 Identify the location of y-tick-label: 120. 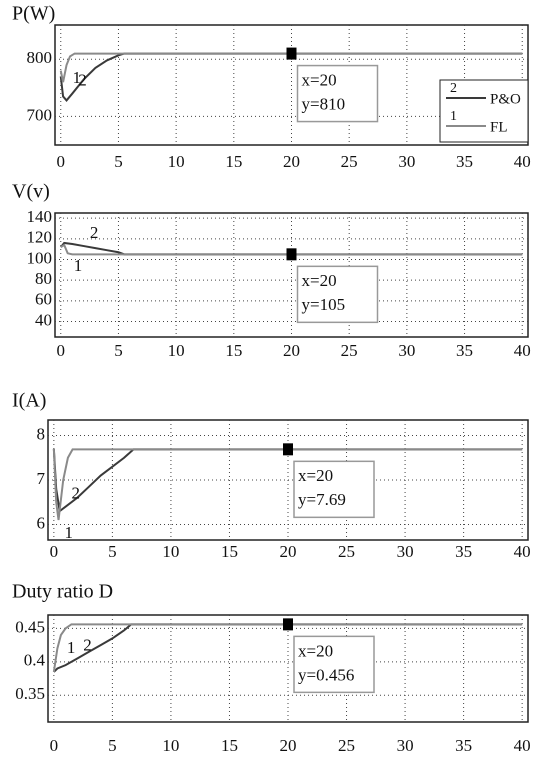
(40, 237).